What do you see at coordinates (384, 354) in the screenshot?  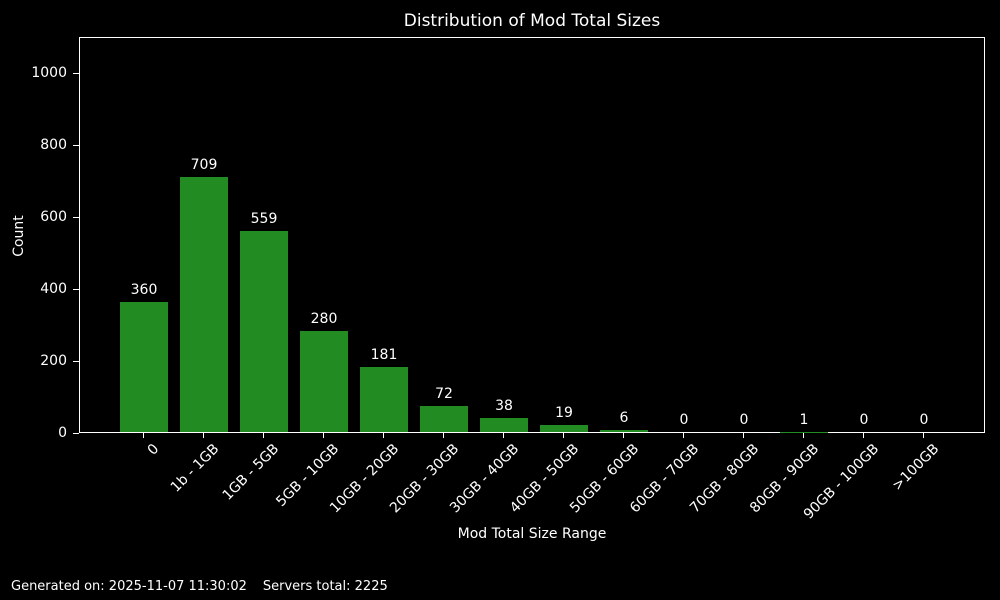 I see `bar-value-label: 181` at bounding box center [384, 354].